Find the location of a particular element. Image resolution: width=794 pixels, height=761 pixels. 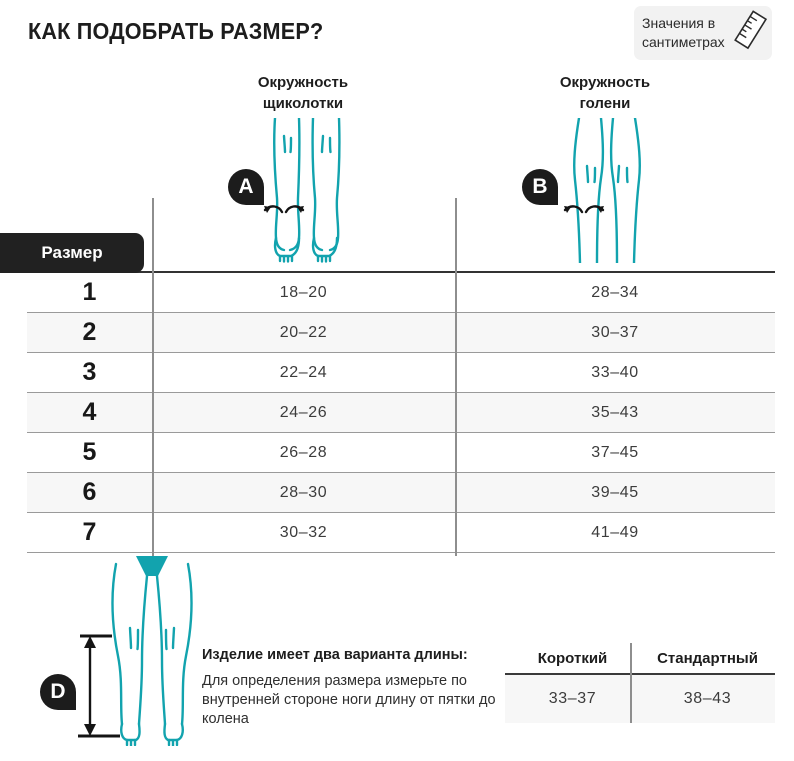

units-badge: Значения в сантиметрах is located at coordinates (703, 33).